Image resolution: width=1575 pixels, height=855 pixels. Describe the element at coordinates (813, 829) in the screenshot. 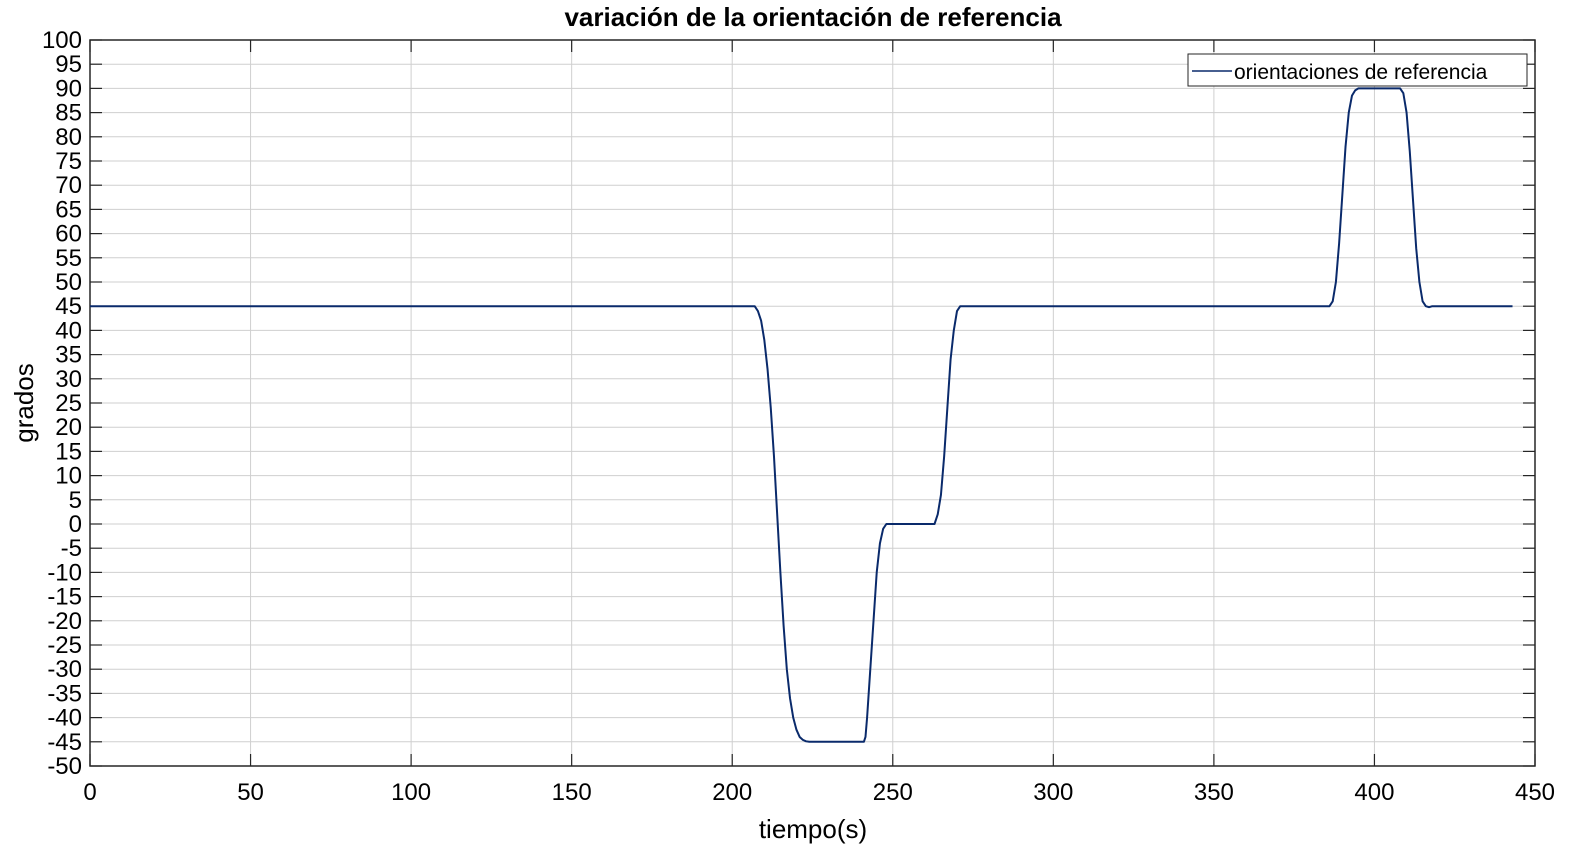

I see `x-axis-title: tiempo(s)` at that location.